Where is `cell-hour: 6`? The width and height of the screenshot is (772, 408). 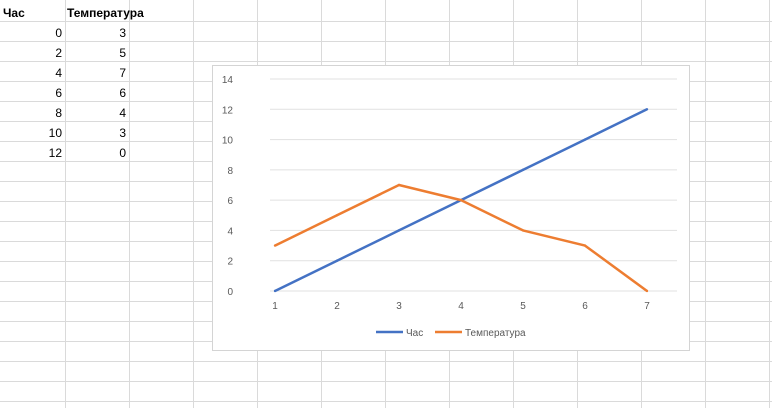 cell-hour: 6 is located at coordinates (58, 93).